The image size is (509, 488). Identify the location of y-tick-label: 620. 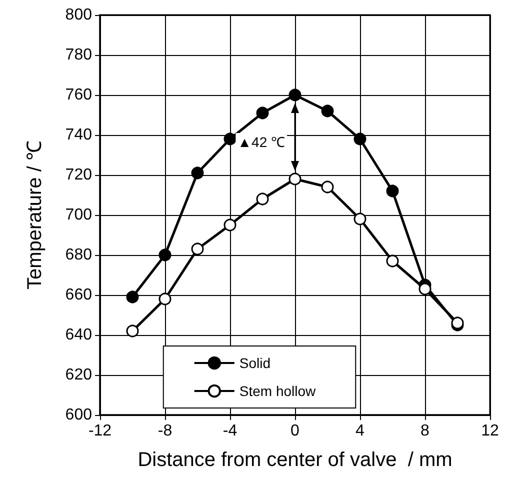
(78, 375).